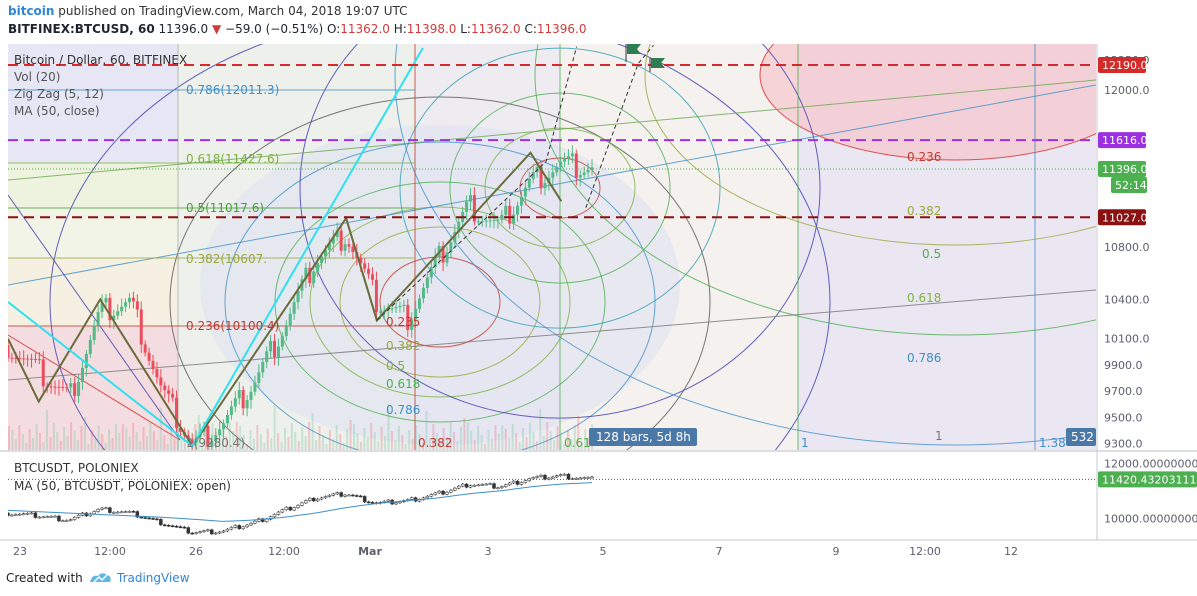 The width and height of the screenshot is (1197, 596). I want to click on fib-circle, so click(440, 302).